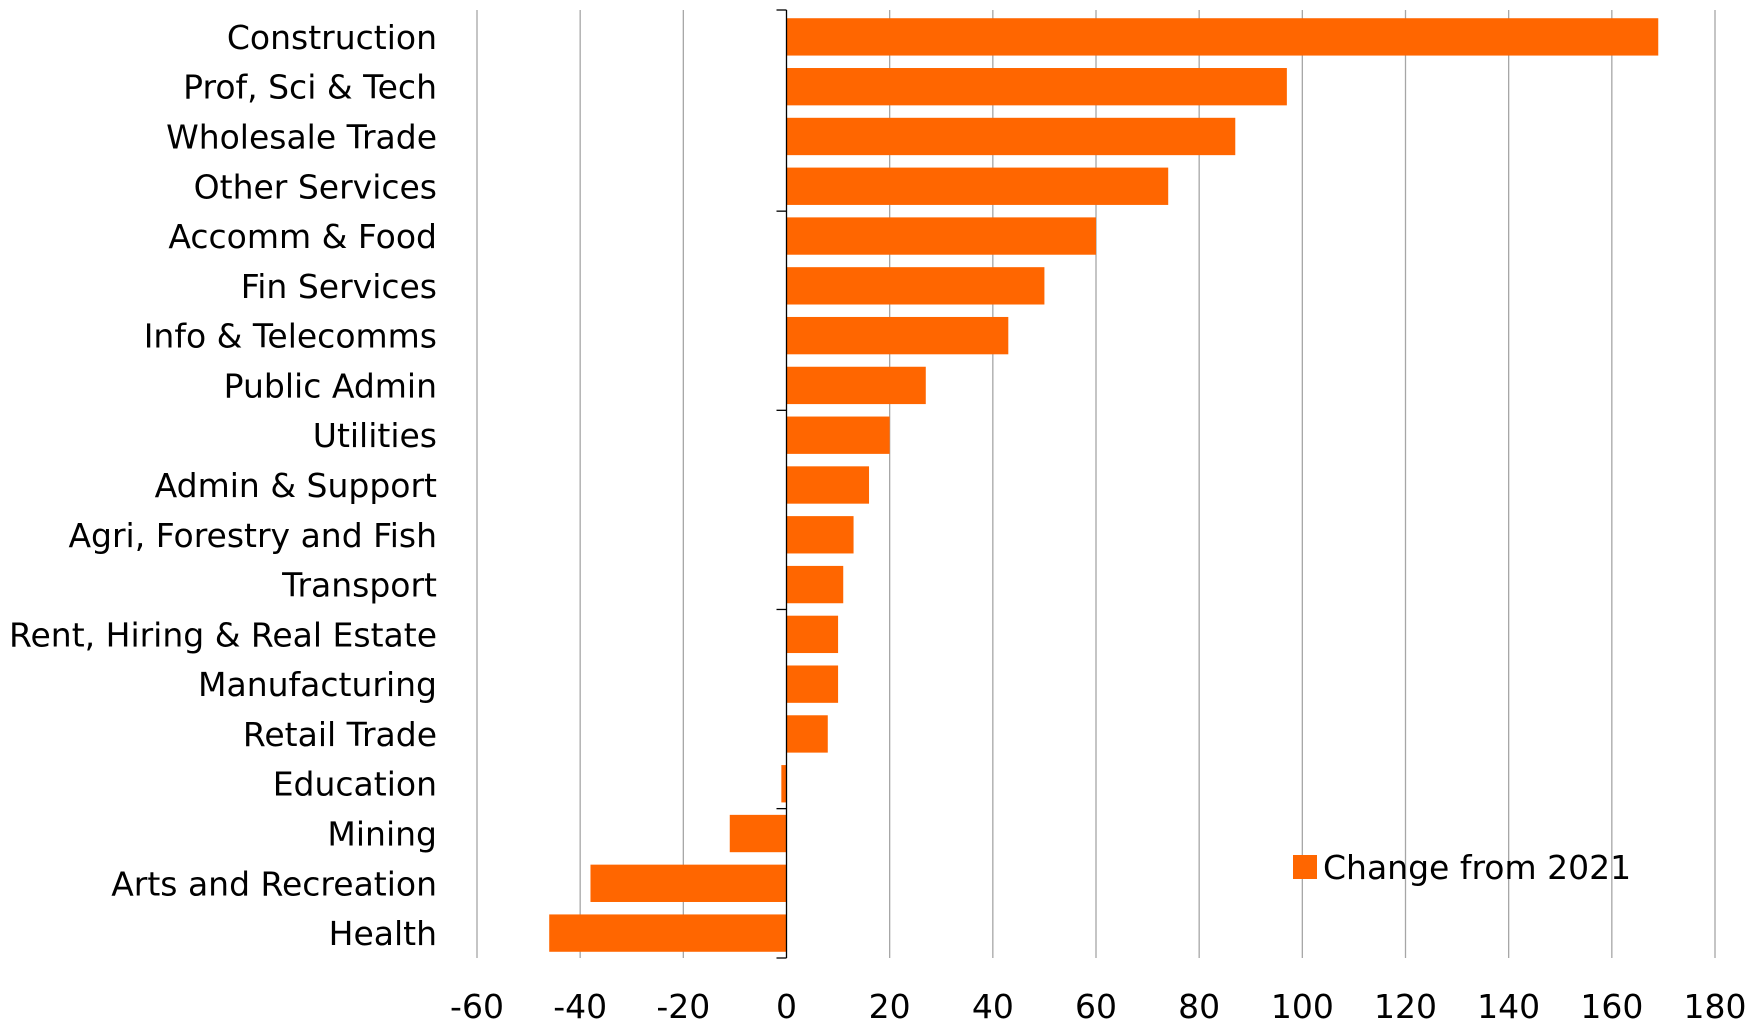  I want to click on legend-label: Change from 2021, so click(1477, 867).